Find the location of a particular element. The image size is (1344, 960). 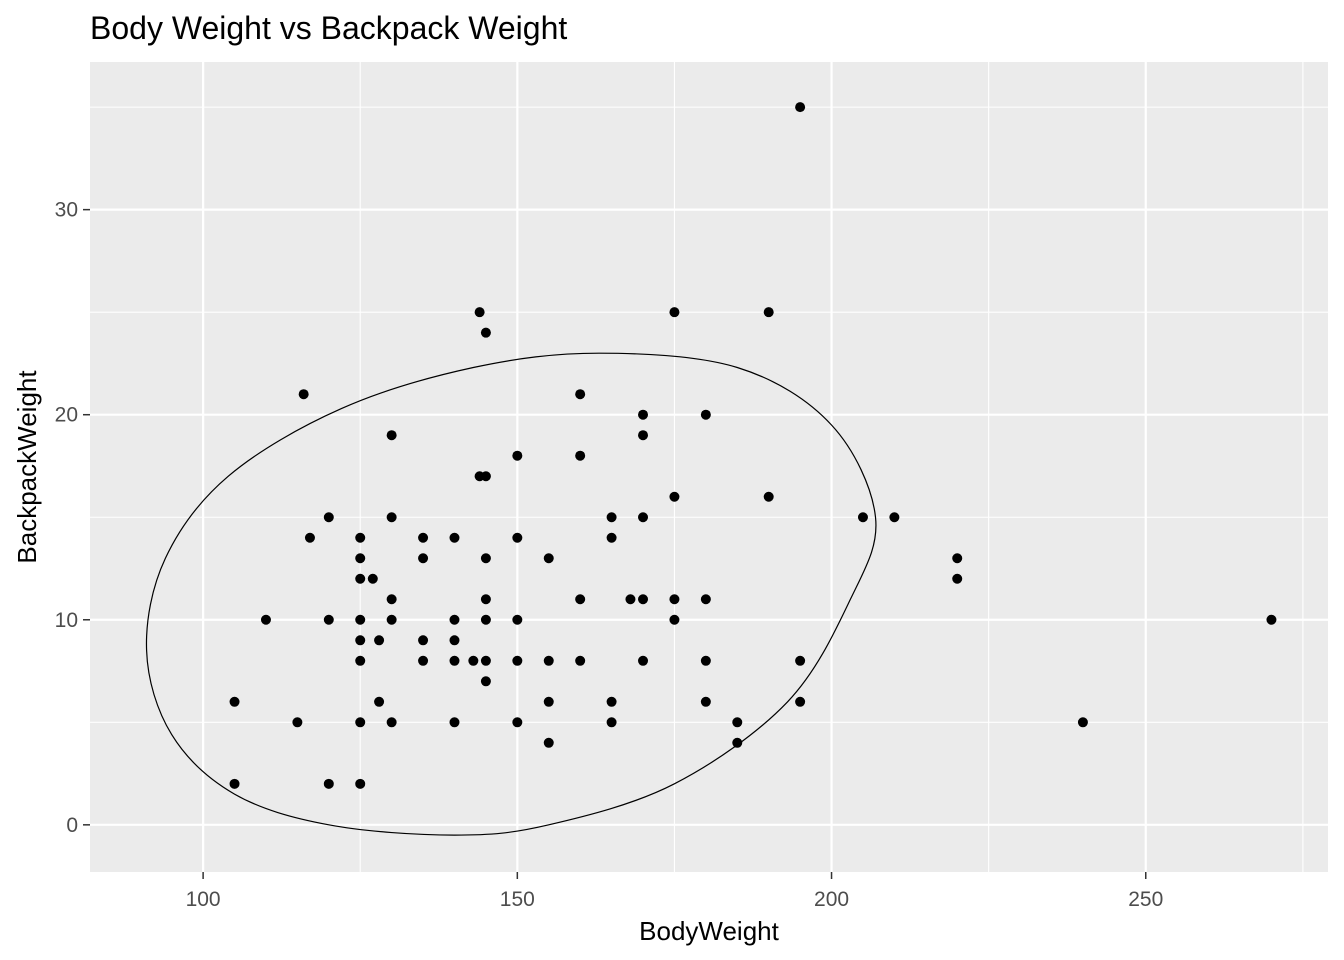

x-axis: 100 150 200 250 is located at coordinates (674, 891).